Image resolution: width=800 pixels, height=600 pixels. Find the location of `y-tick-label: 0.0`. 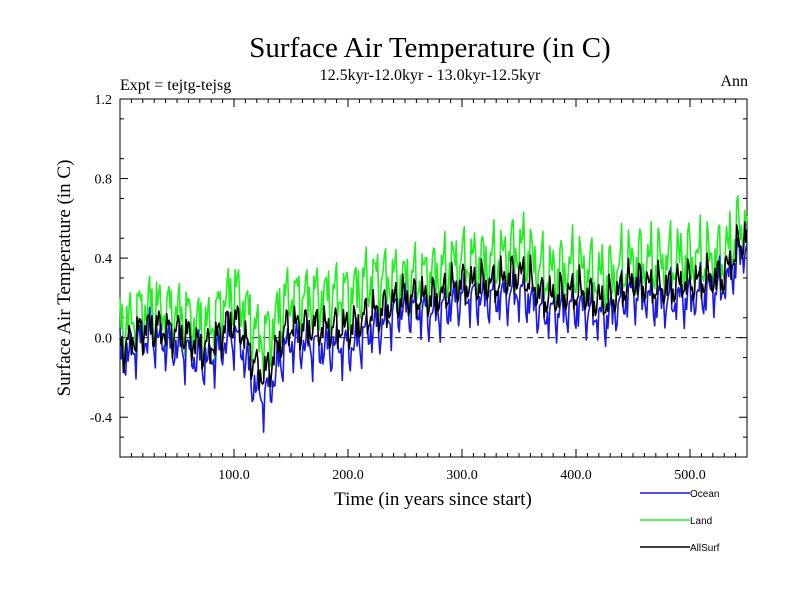

y-tick-label: 0.0 is located at coordinates (104, 339).